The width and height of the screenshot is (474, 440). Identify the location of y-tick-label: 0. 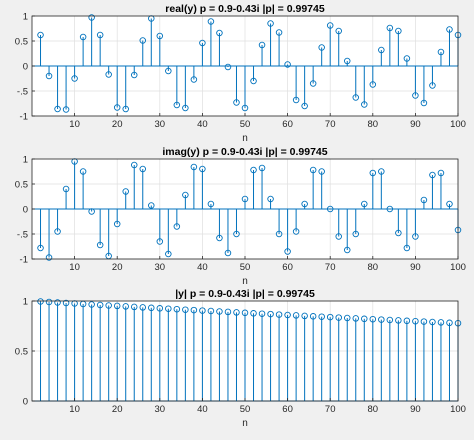
(25, 210).